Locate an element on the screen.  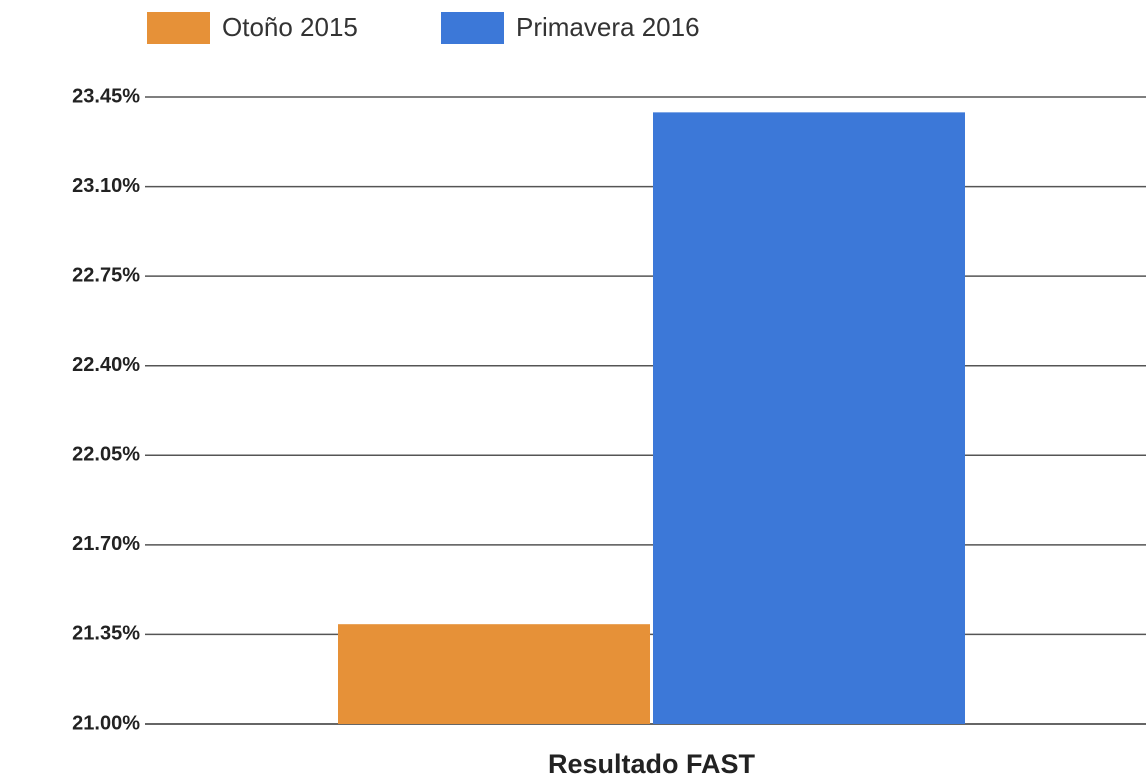
y-tick-label: 21.00% is located at coordinates (106, 723).